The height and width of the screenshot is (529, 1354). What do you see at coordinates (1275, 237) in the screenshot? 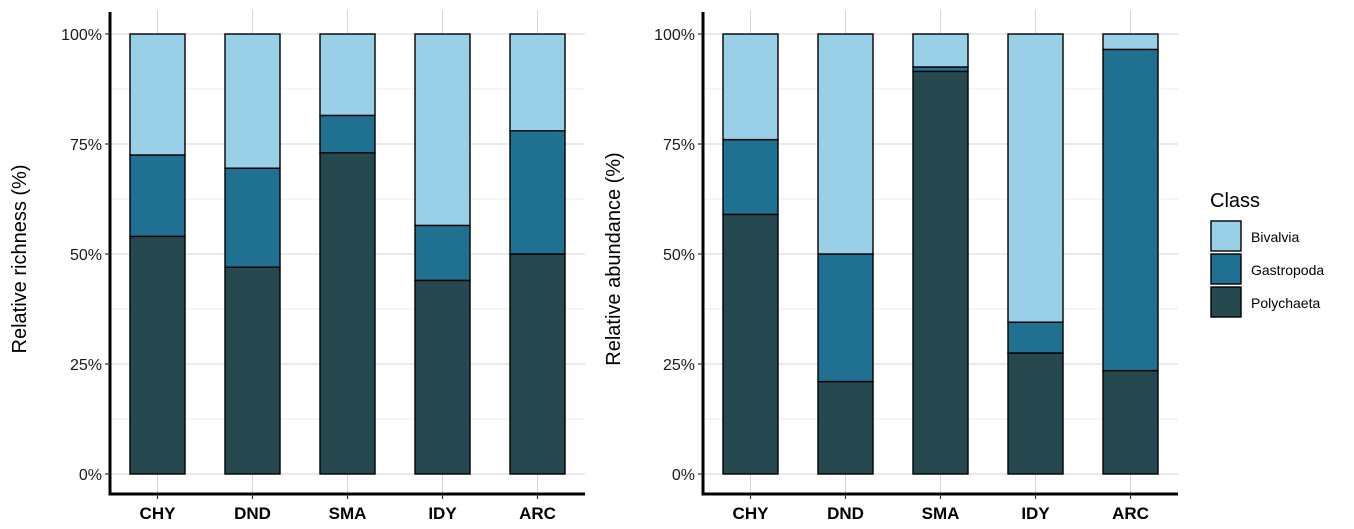
I see `legend-label: Bivalvia` at bounding box center [1275, 237].